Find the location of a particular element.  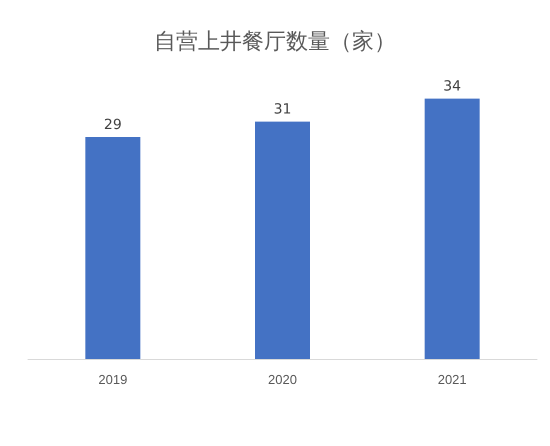

data-label: 34 is located at coordinates (452, 86).